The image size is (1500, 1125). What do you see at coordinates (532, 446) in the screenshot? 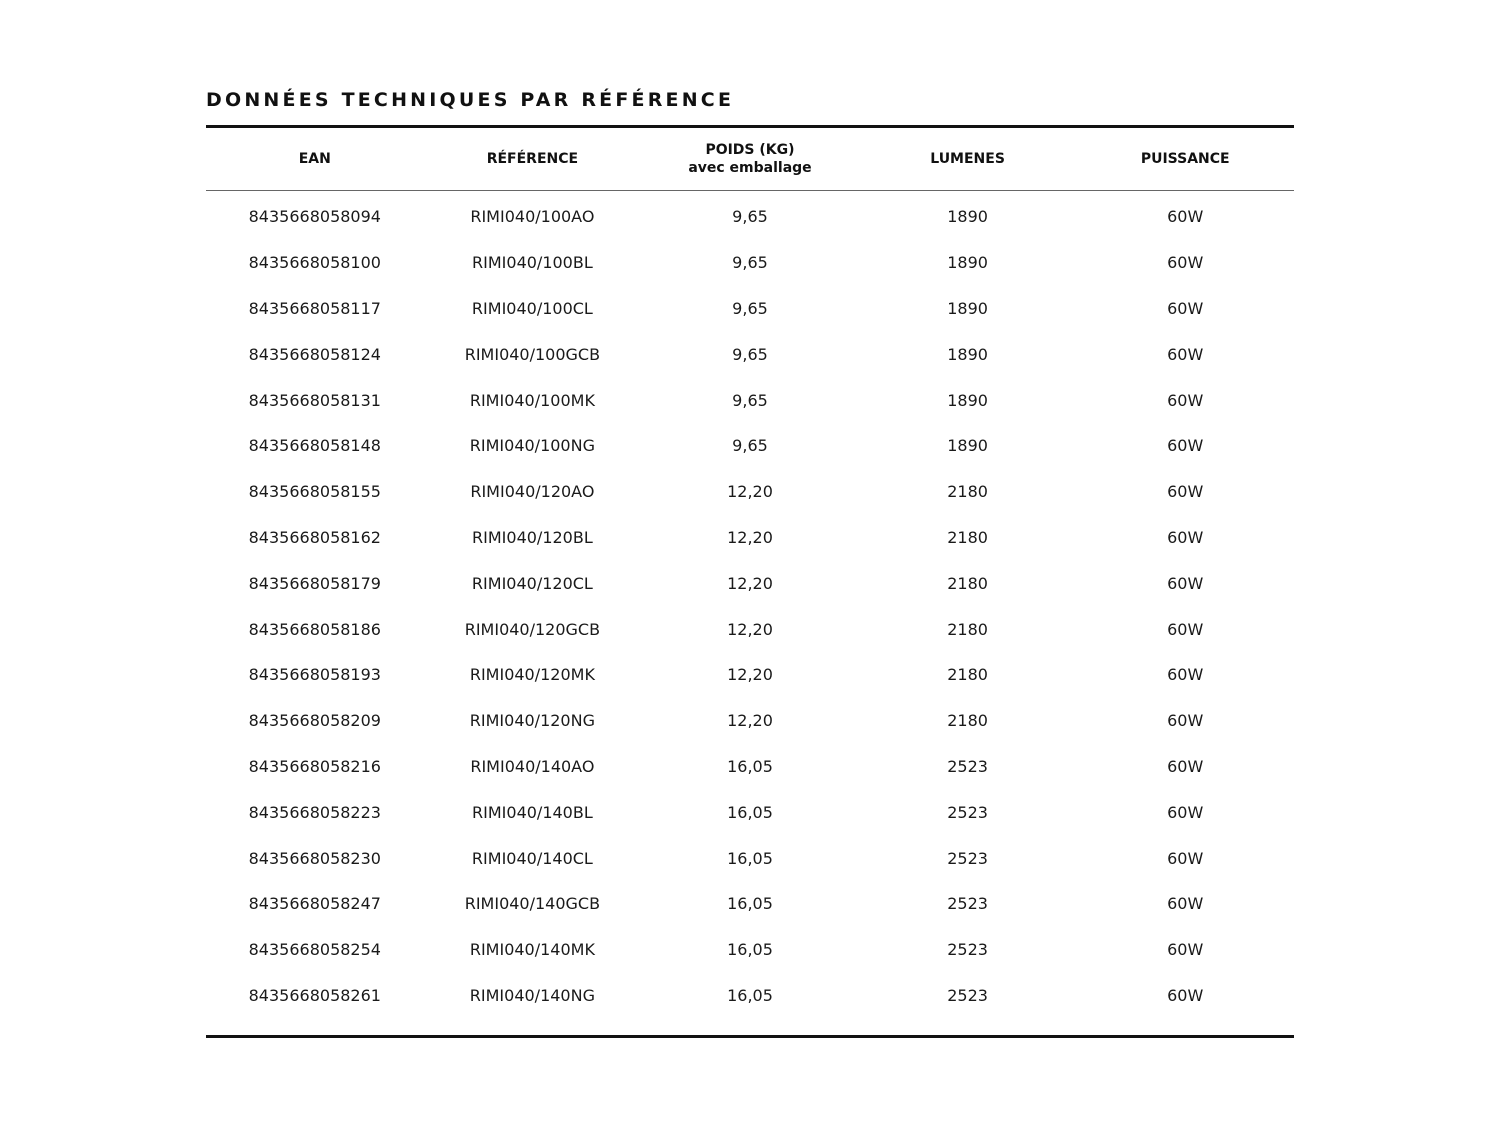
I see `cell-reference: RIMI040/100NG` at bounding box center [532, 446].